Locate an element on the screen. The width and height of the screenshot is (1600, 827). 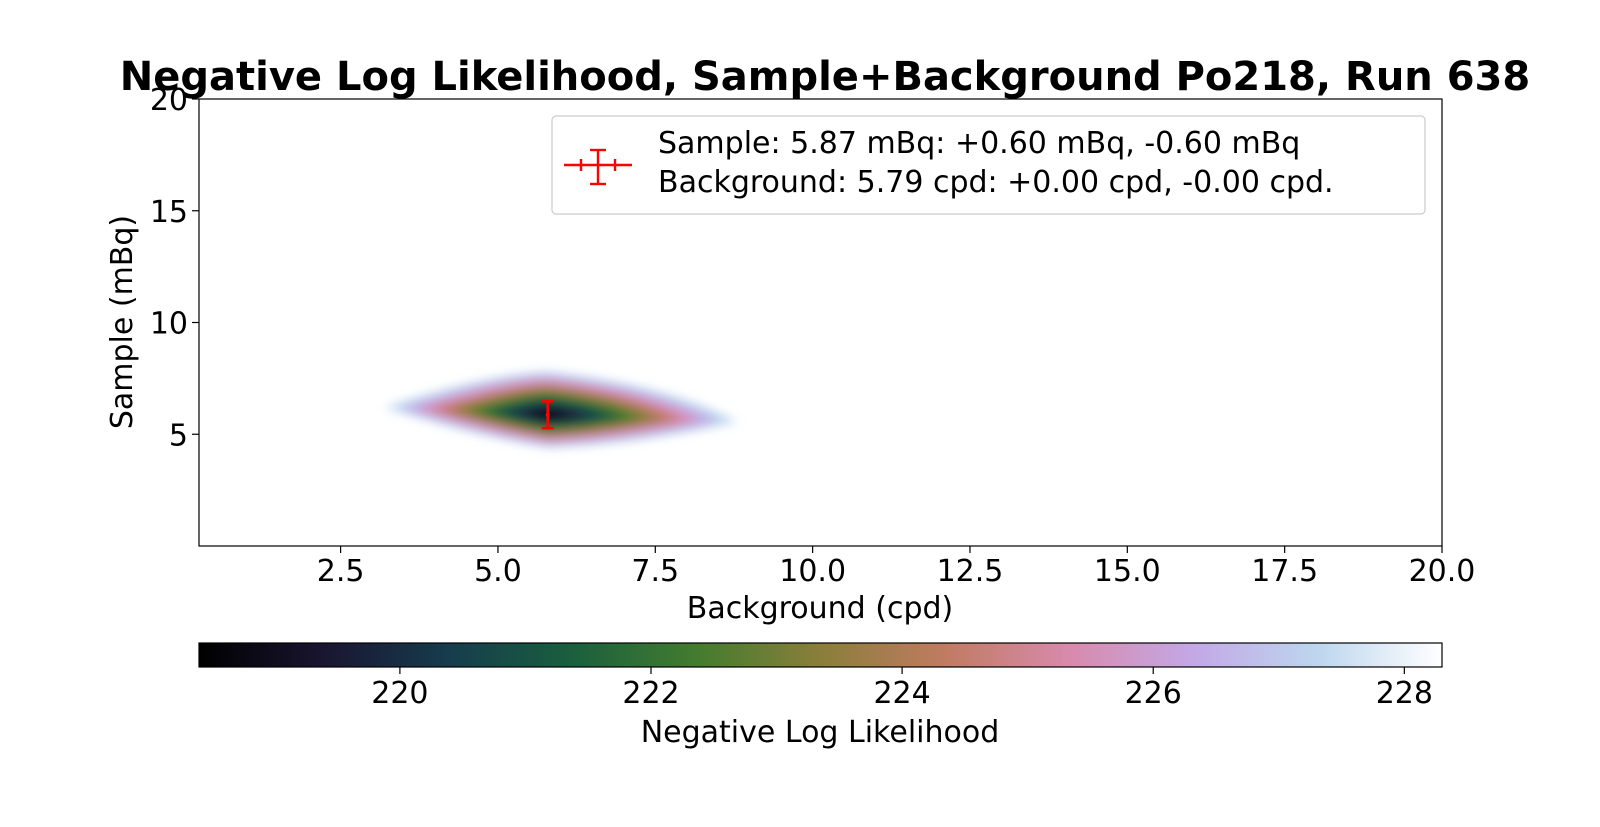
nll-heatmap is located at coordinates (561, 409).